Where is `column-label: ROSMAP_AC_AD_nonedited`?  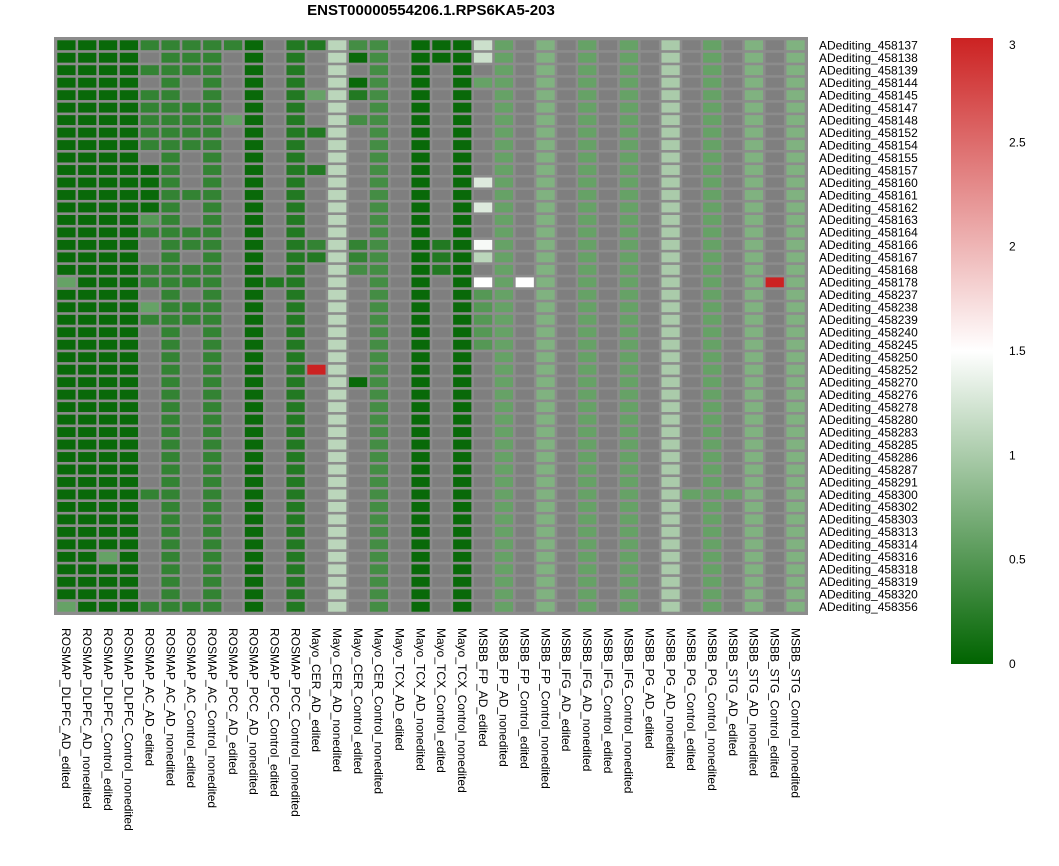 column-label: ROSMAP_AC_AD_nonedited is located at coordinates (170, 707).